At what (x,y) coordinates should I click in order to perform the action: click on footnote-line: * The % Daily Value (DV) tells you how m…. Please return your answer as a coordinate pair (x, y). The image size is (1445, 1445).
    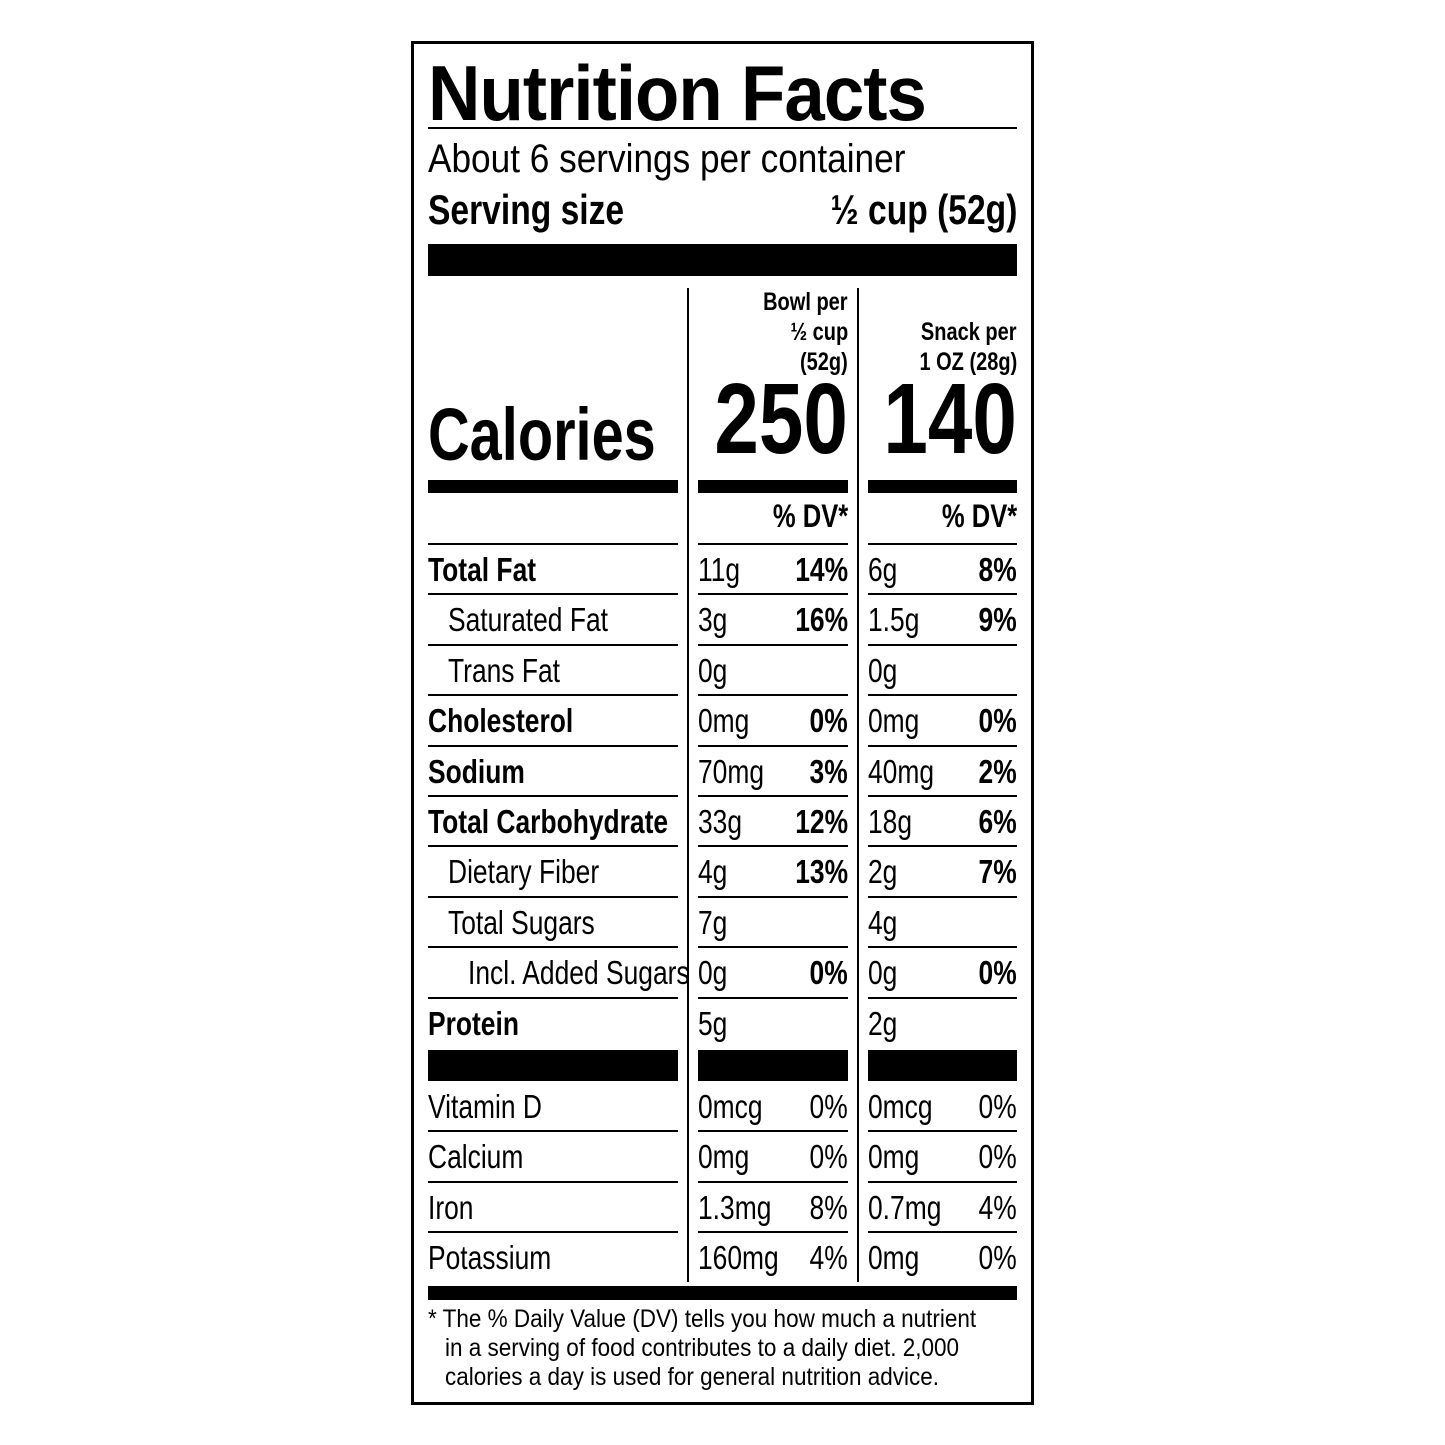
    Looking at the image, I should click on (702, 1319).